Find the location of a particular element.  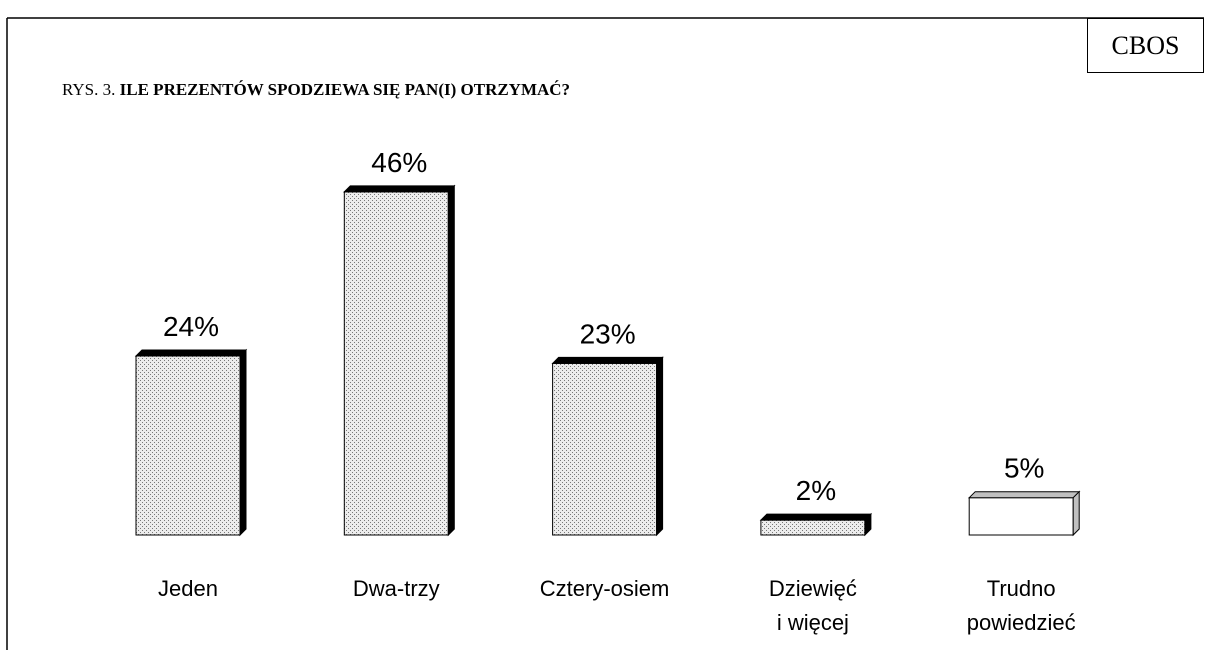

category-label: Trudno powiedzieć is located at coordinates (1021, 605).